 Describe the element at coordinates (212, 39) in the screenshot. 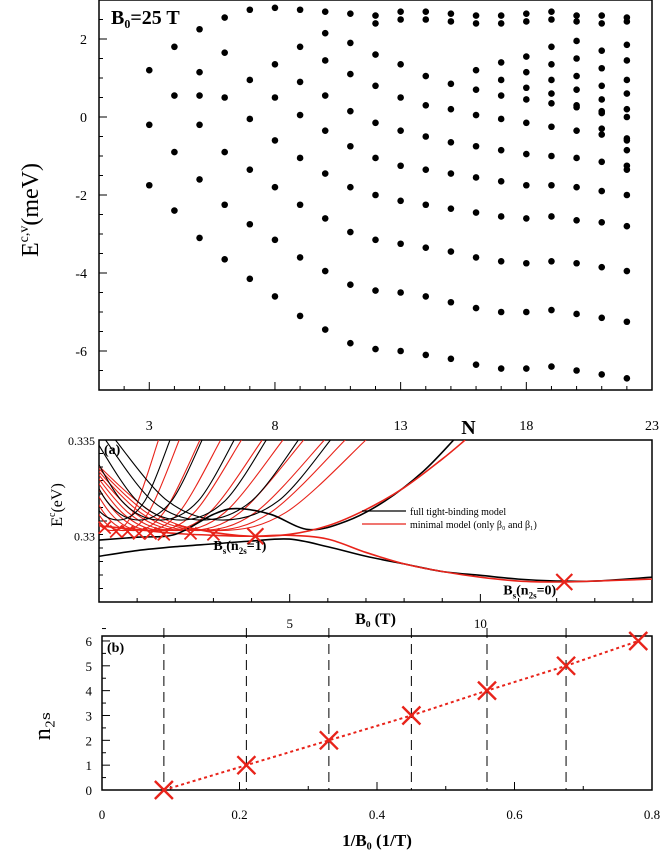

I see `series-upper1` at that location.